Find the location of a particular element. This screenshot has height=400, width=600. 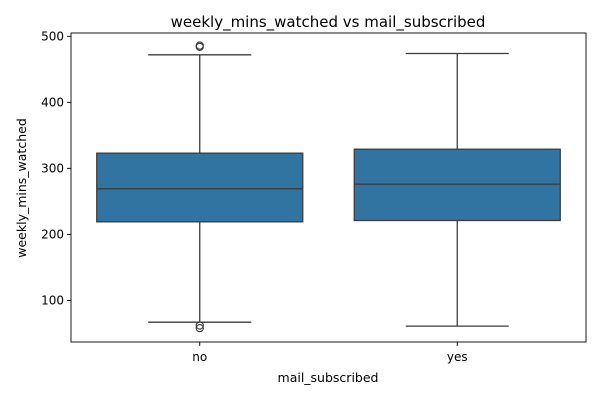

y-axis: 100 200 300 400 500 is located at coordinates (56, 169).